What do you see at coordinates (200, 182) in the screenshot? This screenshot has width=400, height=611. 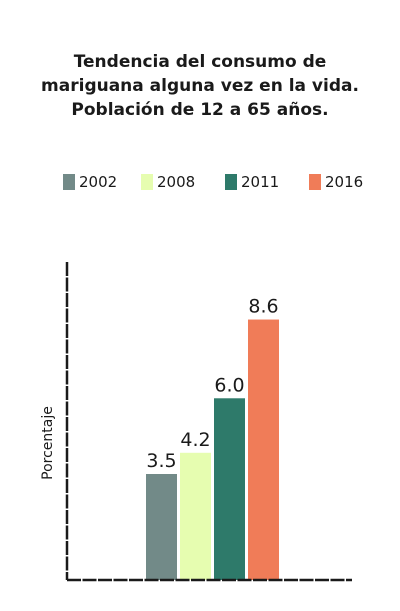 I see `chart-legend: 2002 2008 2011 2016` at bounding box center [200, 182].